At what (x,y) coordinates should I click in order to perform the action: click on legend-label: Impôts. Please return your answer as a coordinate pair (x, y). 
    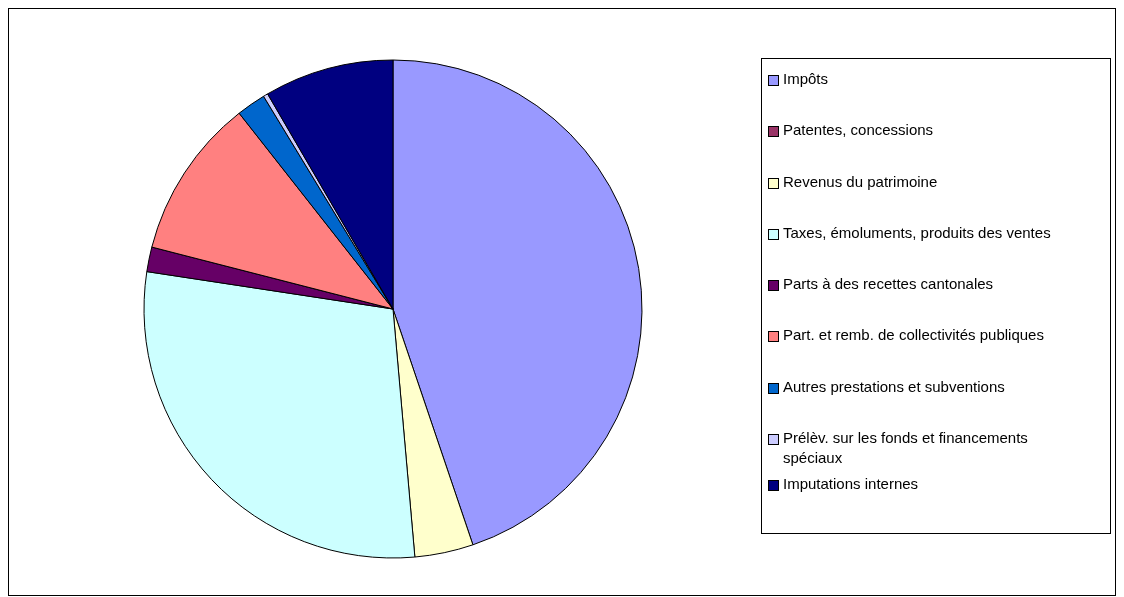
    Looking at the image, I should click on (806, 79).